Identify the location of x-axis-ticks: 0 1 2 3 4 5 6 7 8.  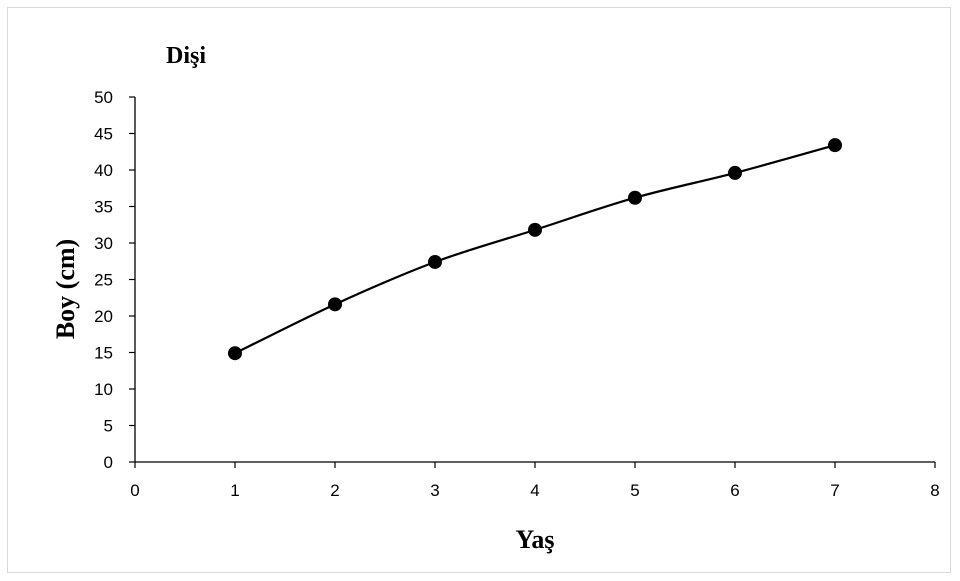
(535, 481).